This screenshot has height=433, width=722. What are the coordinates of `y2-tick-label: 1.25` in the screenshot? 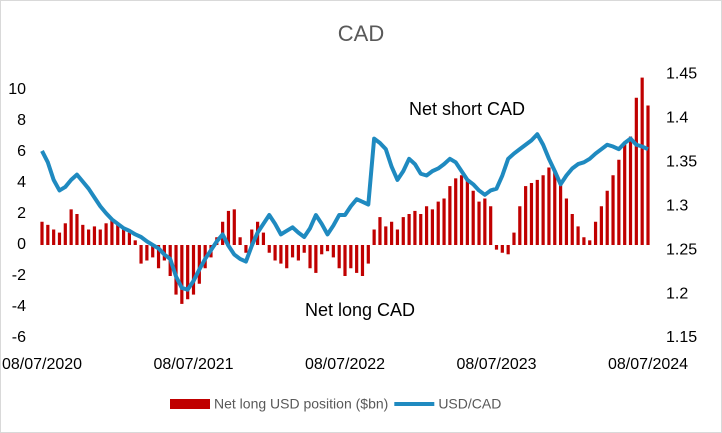 It's located at (681, 249).